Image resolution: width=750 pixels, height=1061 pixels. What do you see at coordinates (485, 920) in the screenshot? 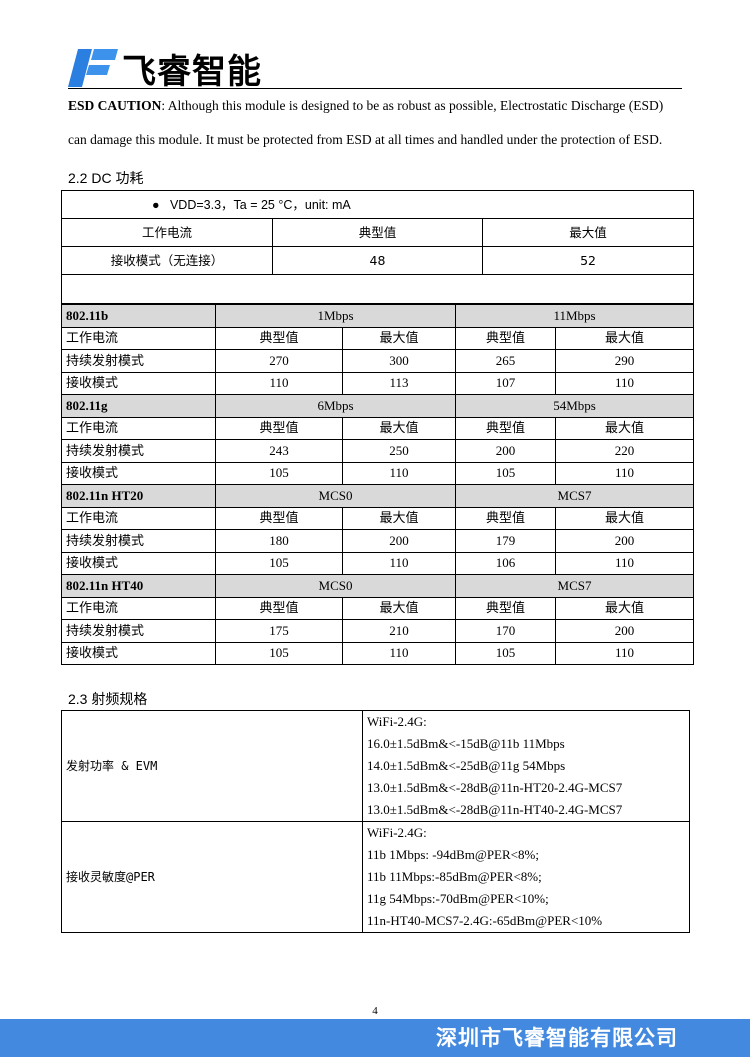
I see `rf-value-line: 11n-HT40-MCS7-2.4G:-65dBm@PER<10%` at bounding box center [485, 920].